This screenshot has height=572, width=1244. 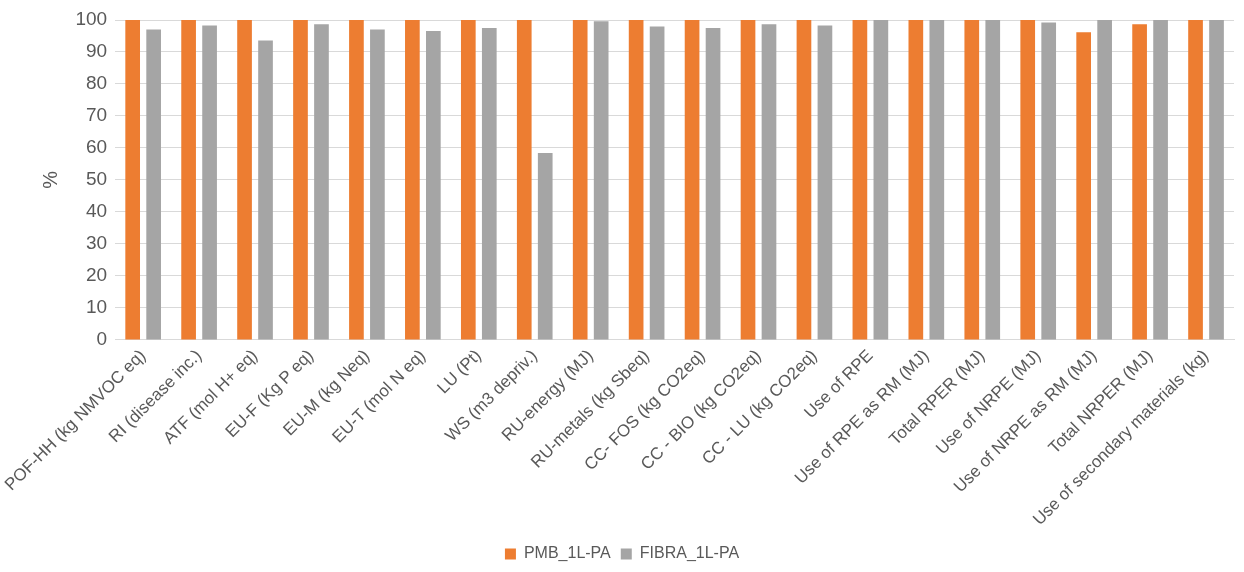 What do you see at coordinates (97, 179) in the screenshot?
I see `y-tick-label: 50` at bounding box center [97, 179].